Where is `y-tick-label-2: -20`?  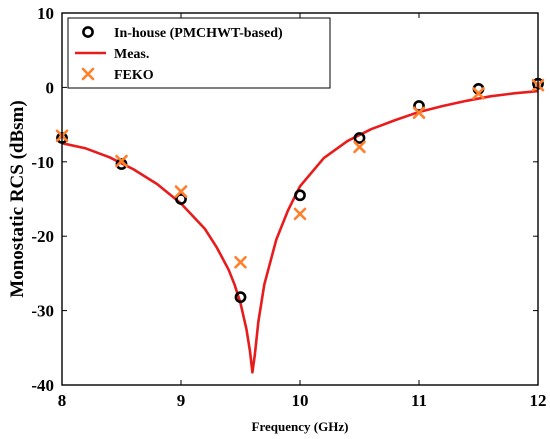 y-tick-label-2: -20 is located at coordinates (42, 236).